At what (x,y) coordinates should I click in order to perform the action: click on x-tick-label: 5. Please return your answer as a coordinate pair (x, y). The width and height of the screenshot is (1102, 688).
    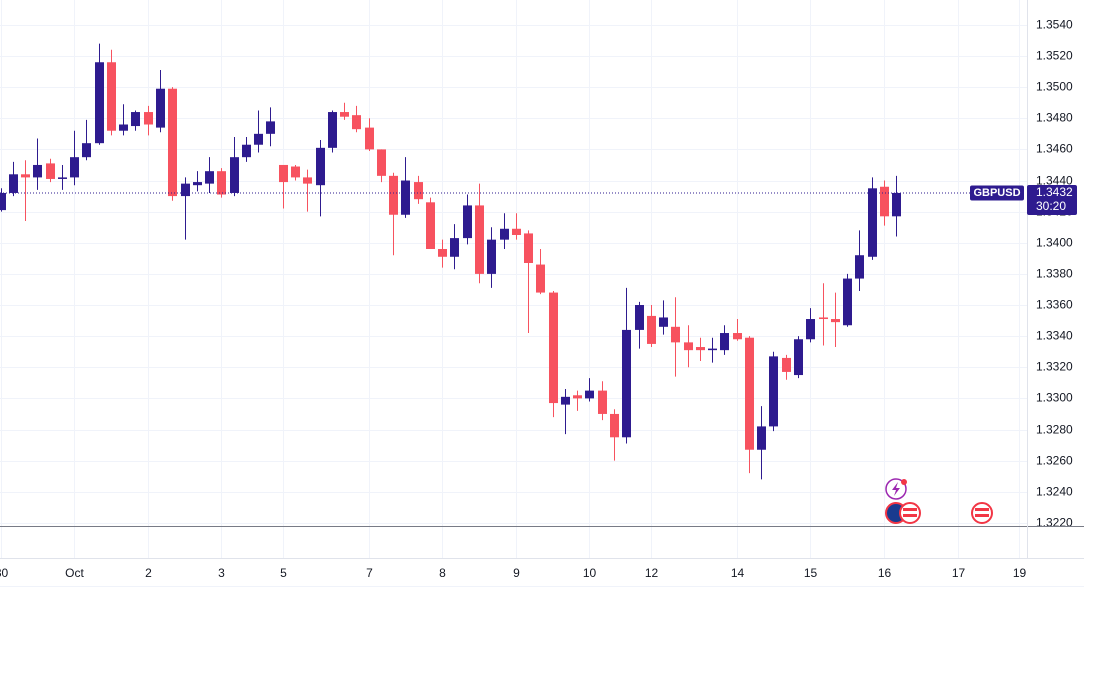
    Looking at the image, I should click on (283, 573).